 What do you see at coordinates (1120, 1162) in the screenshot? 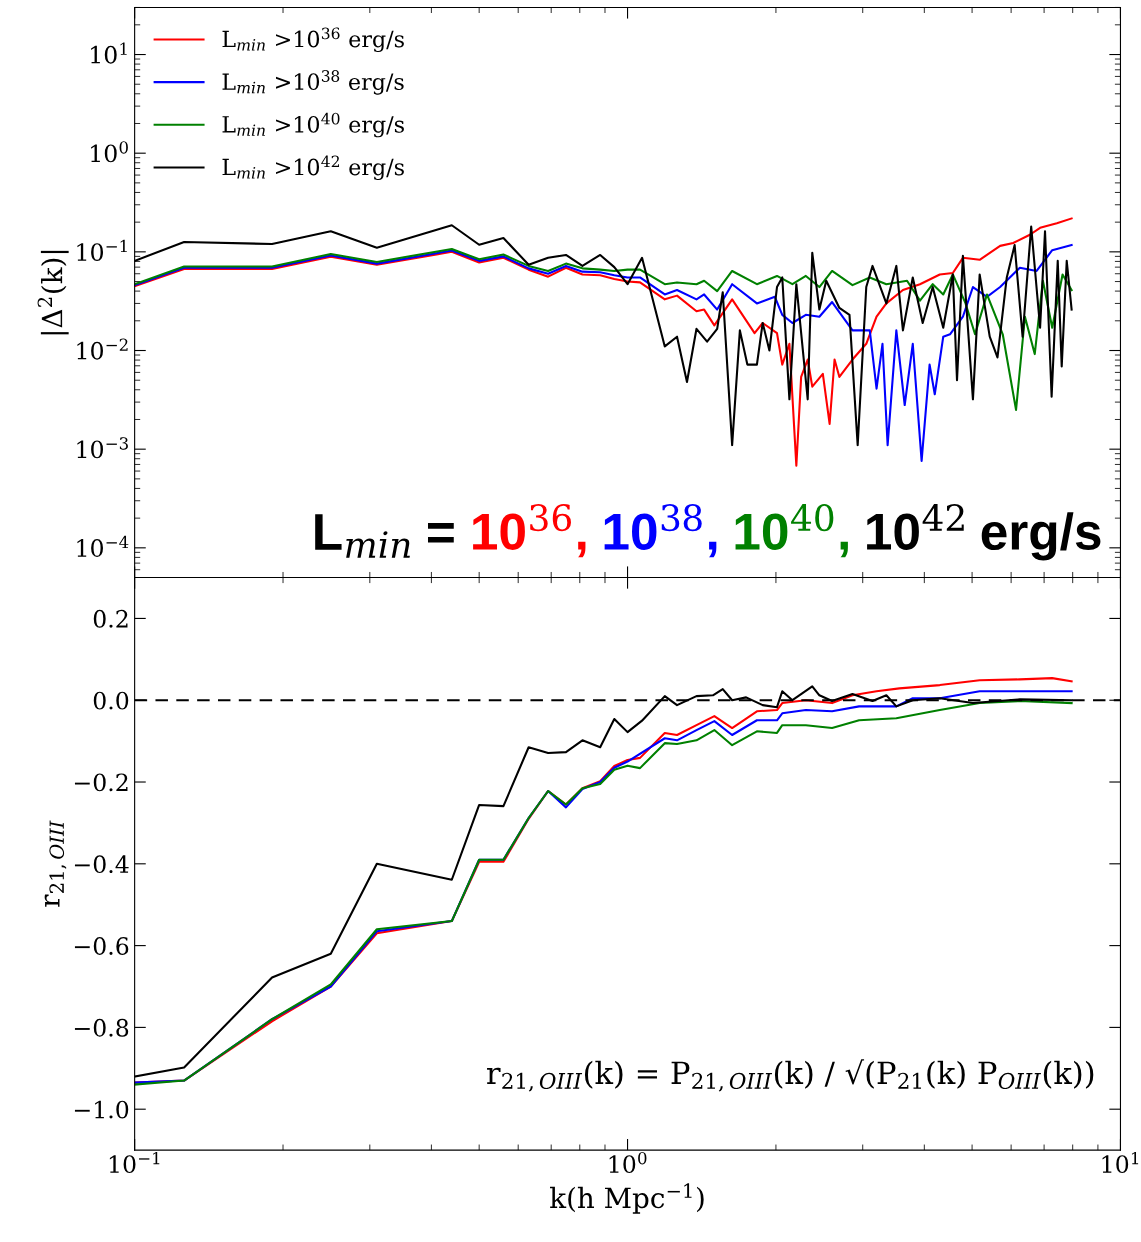
I see `x-tick-label: 10$^{1}$` at bounding box center [1120, 1162].